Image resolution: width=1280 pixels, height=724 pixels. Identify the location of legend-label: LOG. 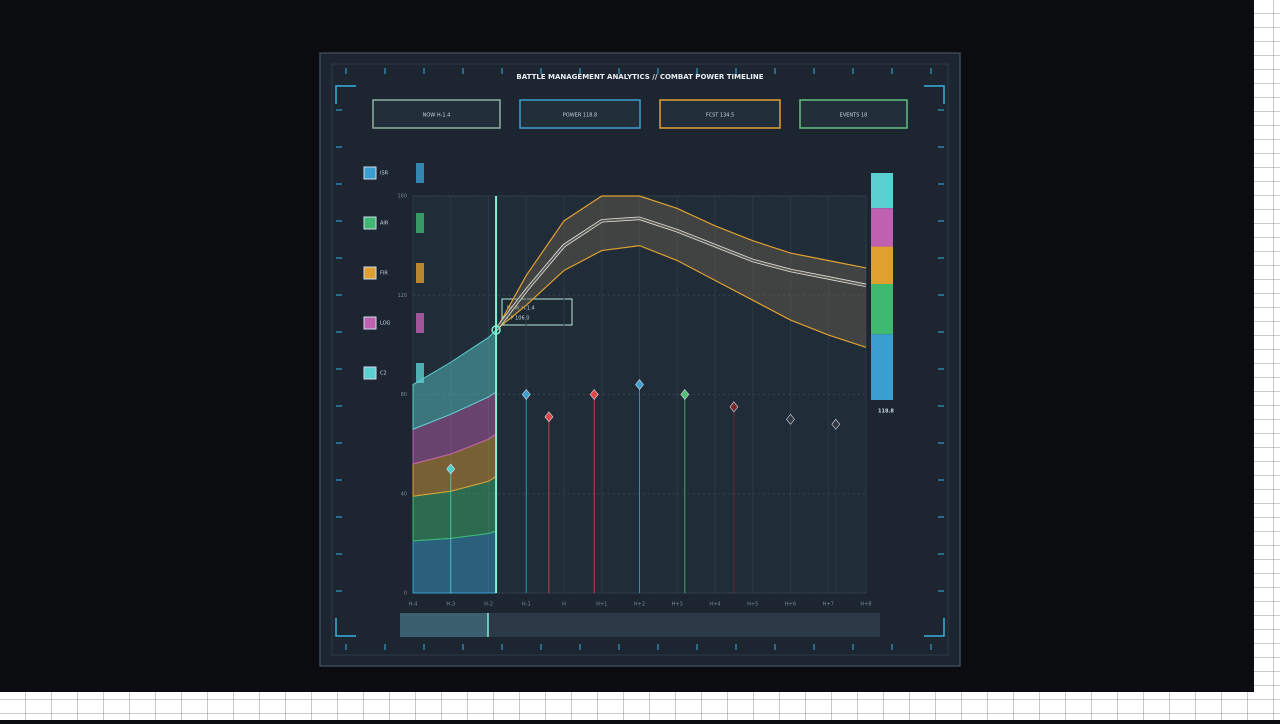
(385, 324).